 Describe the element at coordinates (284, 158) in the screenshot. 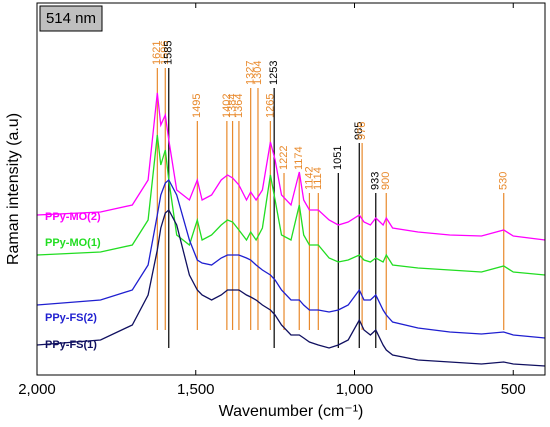

I see `annotation-label: 1222` at that location.